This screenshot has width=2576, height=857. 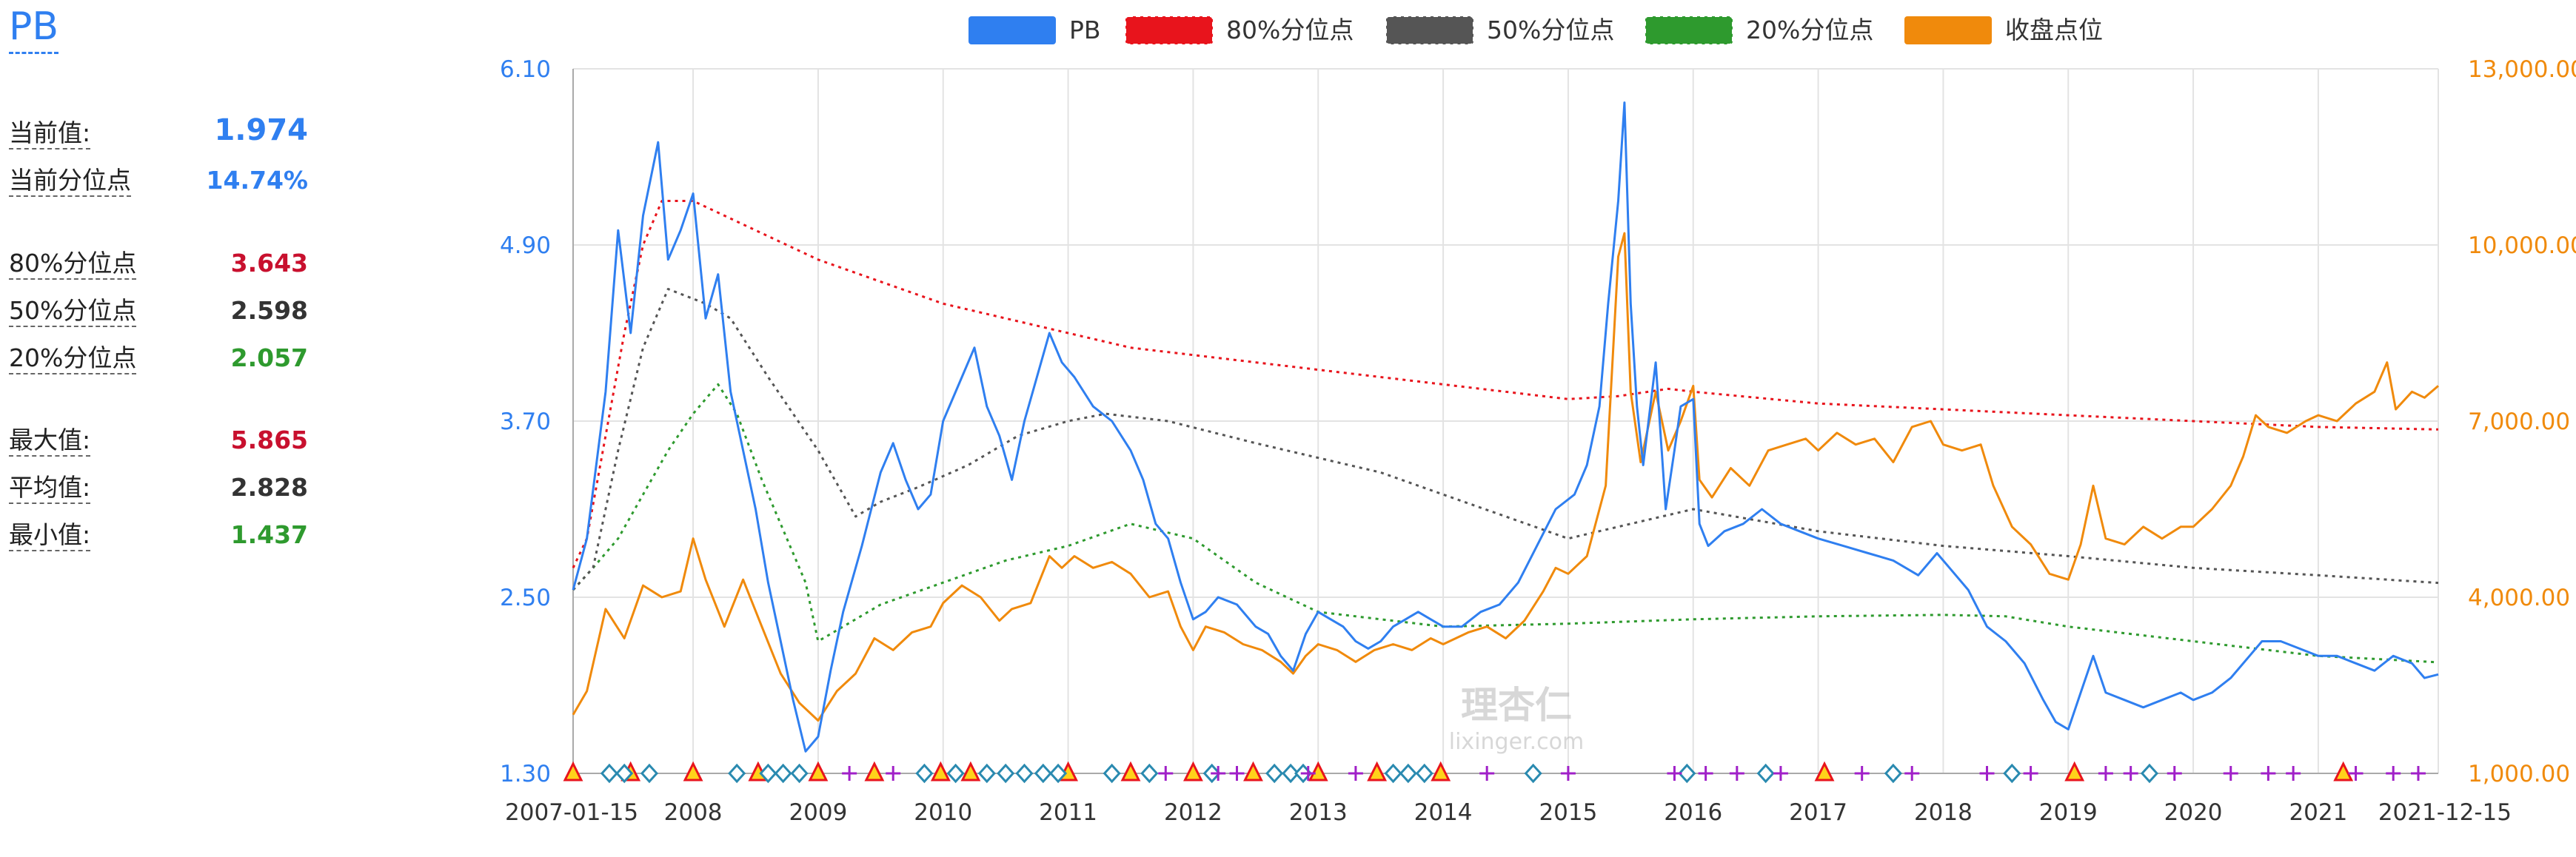 What do you see at coordinates (1318, 812) in the screenshot?
I see `x-tick-label: 2013` at bounding box center [1318, 812].